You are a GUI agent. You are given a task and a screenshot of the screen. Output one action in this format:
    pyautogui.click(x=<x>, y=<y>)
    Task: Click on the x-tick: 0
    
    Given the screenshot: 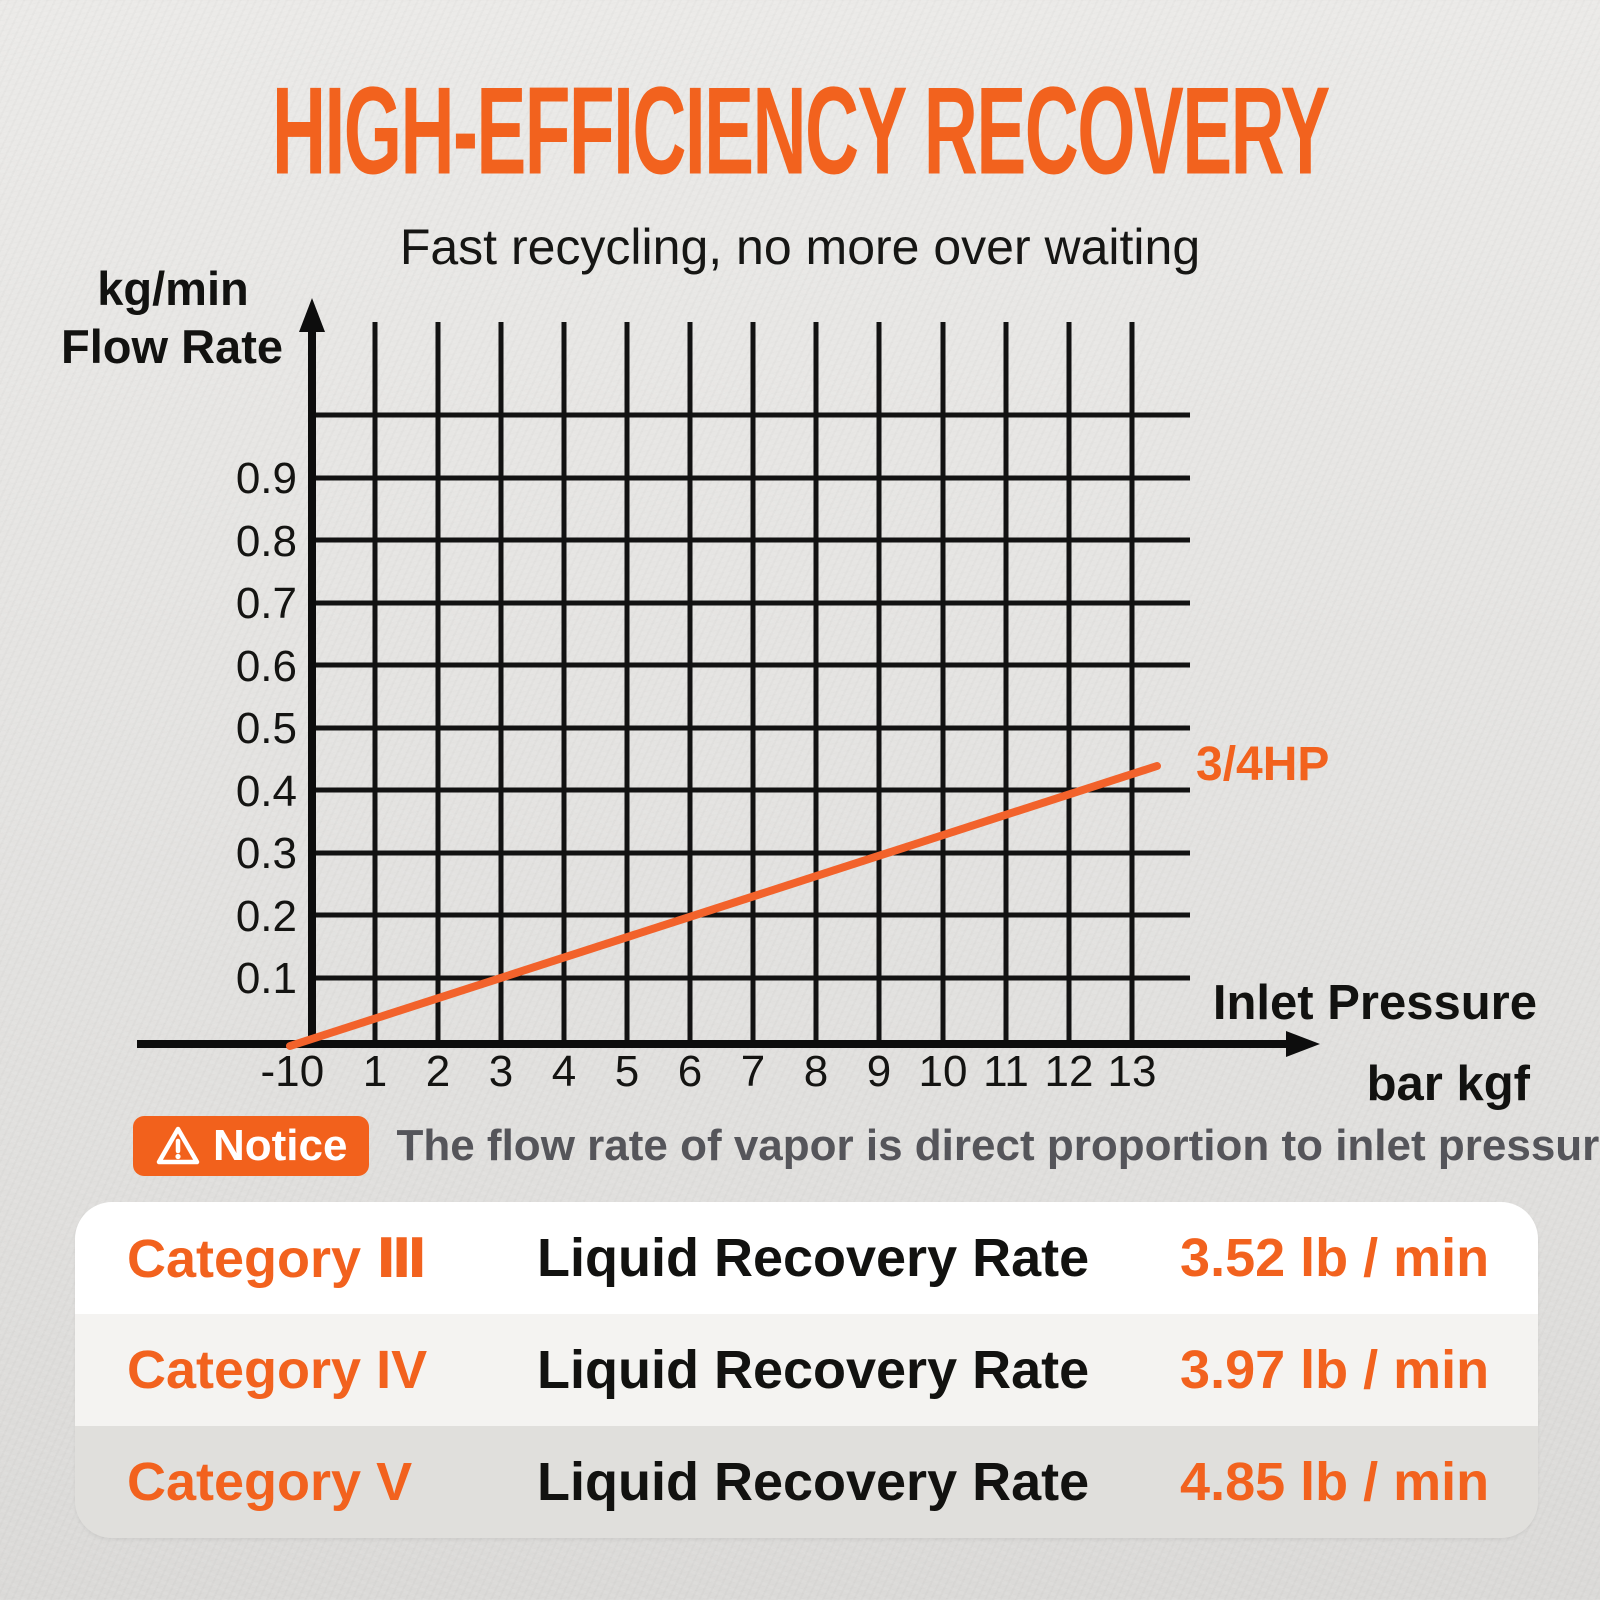 What is the action you would take?
    pyautogui.click(x=312, y=1071)
    